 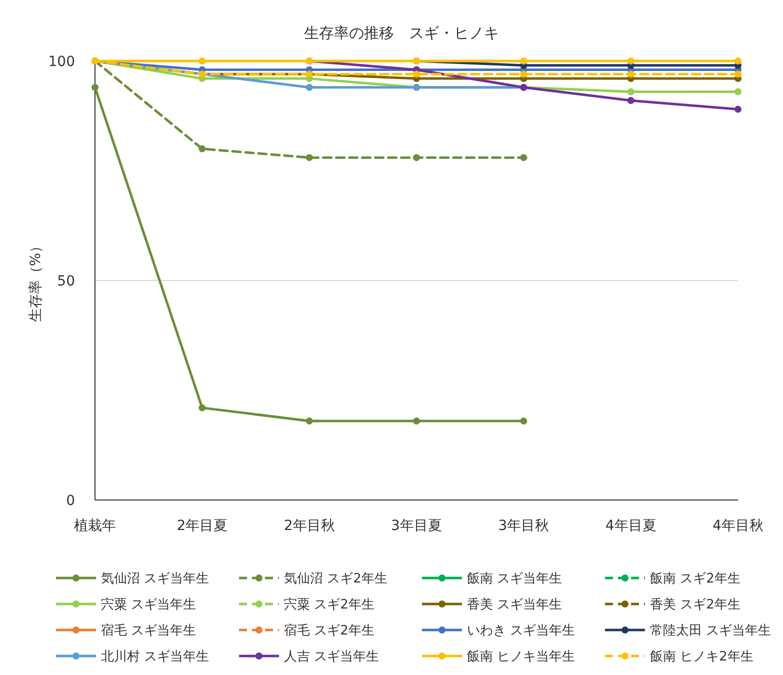 I want to click on x-tick-label: 3年目夏, so click(x=416, y=526).